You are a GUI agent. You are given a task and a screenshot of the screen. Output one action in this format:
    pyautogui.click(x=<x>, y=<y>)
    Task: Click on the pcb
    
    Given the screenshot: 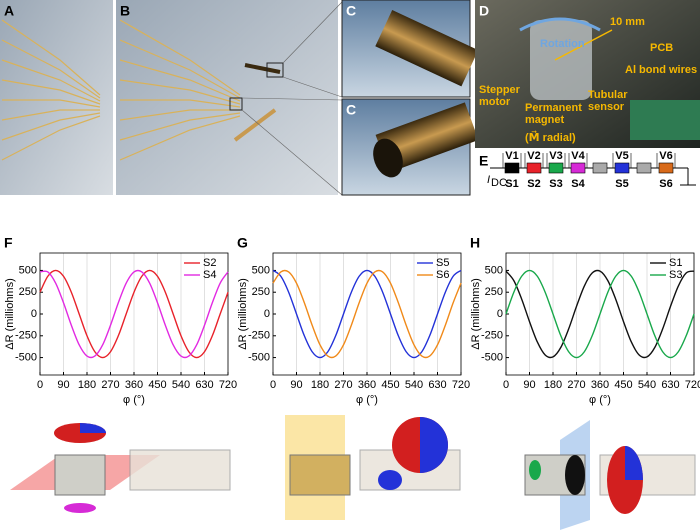 What is the action you would take?
    pyautogui.click(x=665, y=120)
    